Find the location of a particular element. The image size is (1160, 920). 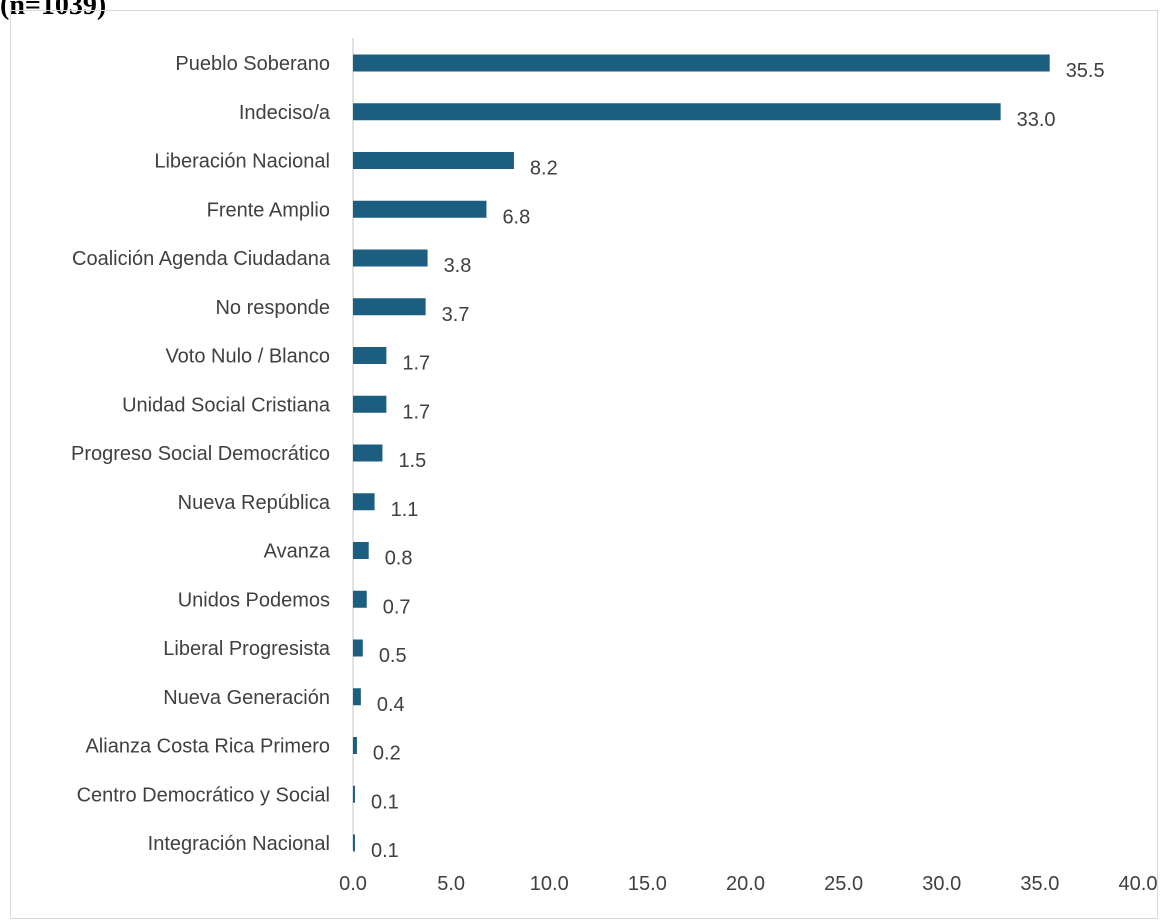

data-label: 0.5 is located at coordinates (393, 656).